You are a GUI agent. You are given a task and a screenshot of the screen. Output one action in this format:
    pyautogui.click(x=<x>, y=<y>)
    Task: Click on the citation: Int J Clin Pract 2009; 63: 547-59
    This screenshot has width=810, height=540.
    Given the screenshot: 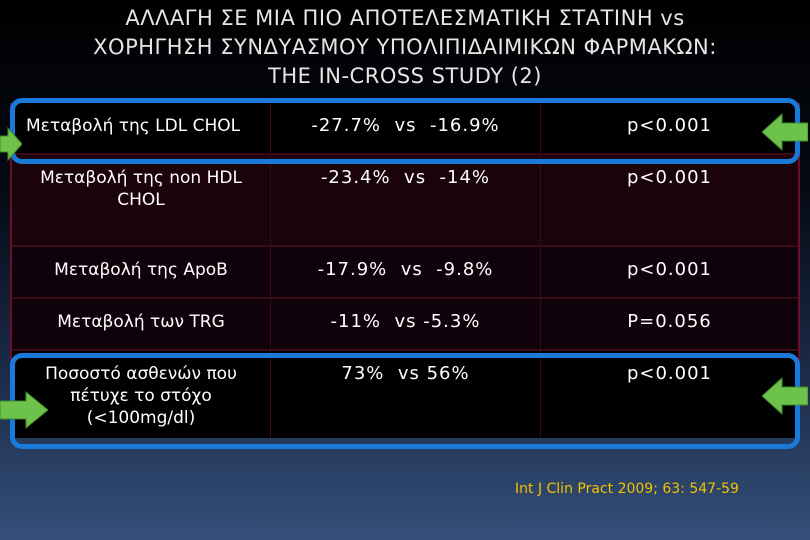 What is the action you would take?
    pyautogui.click(x=627, y=489)
    